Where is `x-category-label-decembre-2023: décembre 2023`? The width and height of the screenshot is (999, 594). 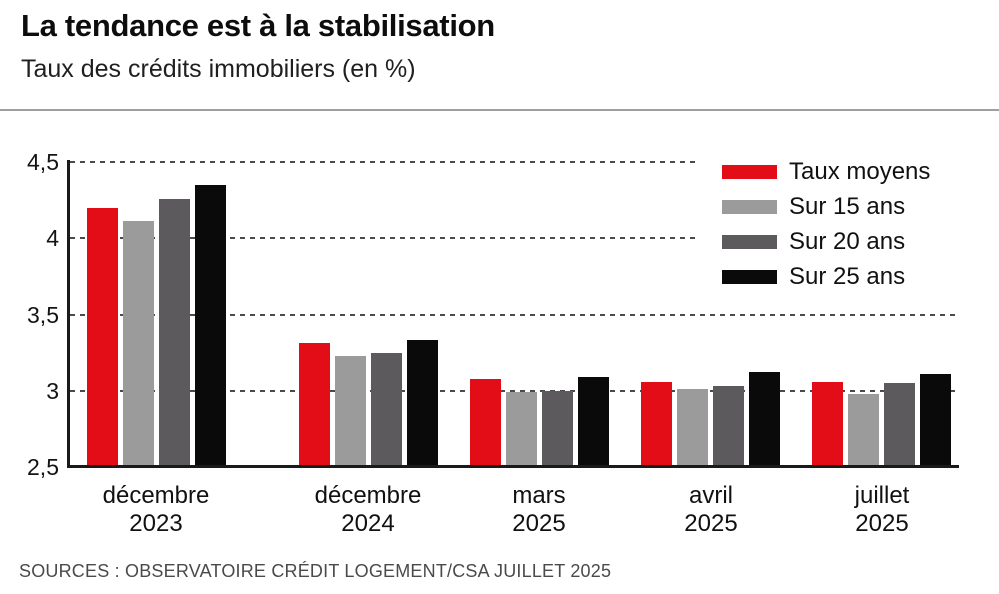 x-category-label-decembre-2023: décembre 2023 is located at coordinates (156, 510).